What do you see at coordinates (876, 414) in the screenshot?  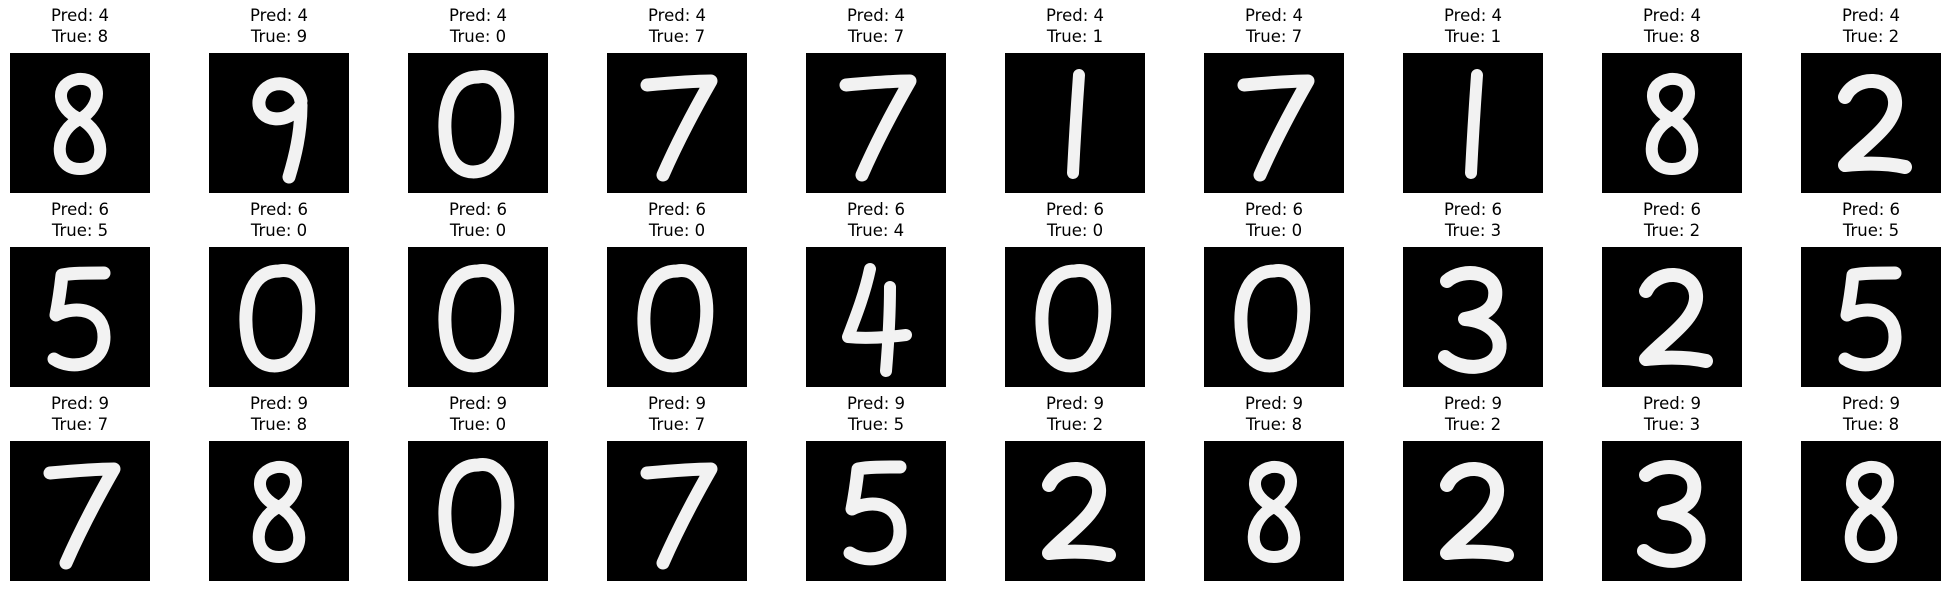 I see `panel-title: Pred: 9 True: 5` at bounding box center [876, 414].